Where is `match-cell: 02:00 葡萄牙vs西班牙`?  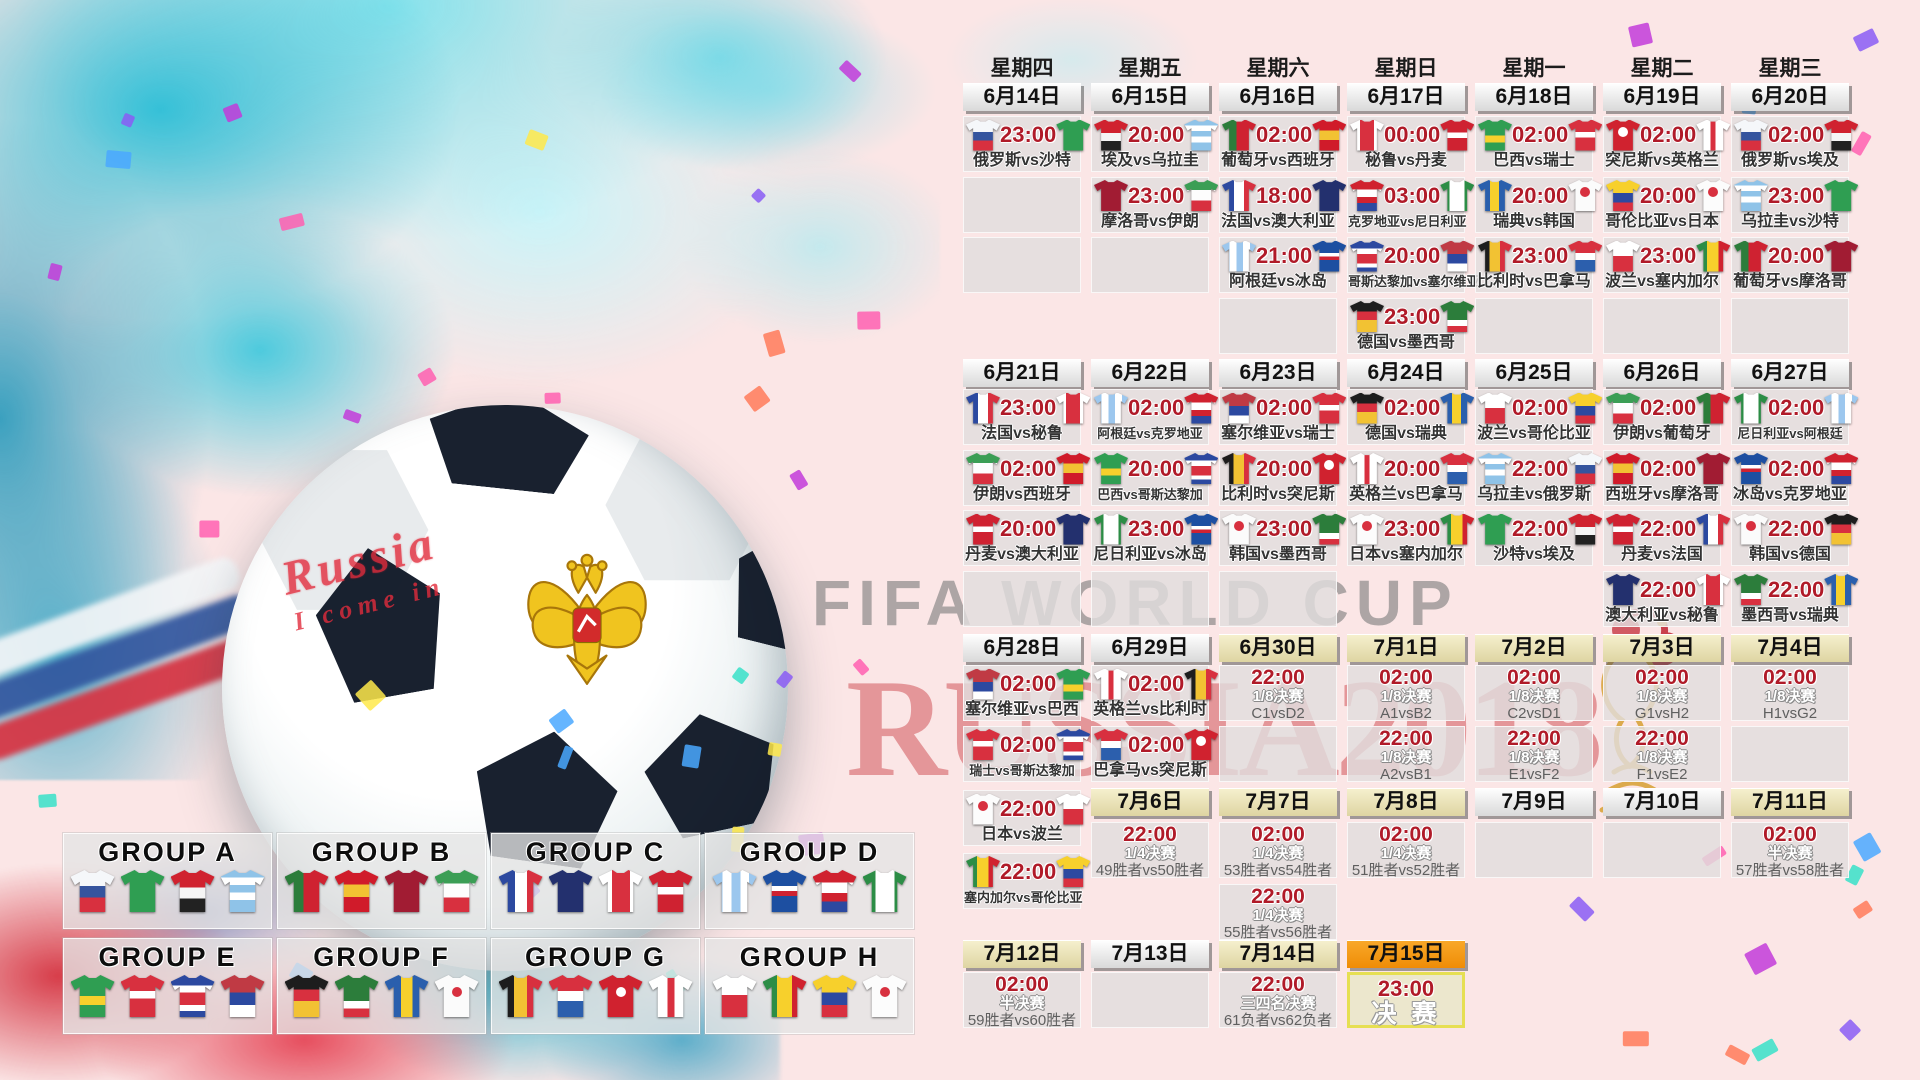
match-cell: 02:00 葡萄牙vs西班牙 is located at coordinates (1283, 144).